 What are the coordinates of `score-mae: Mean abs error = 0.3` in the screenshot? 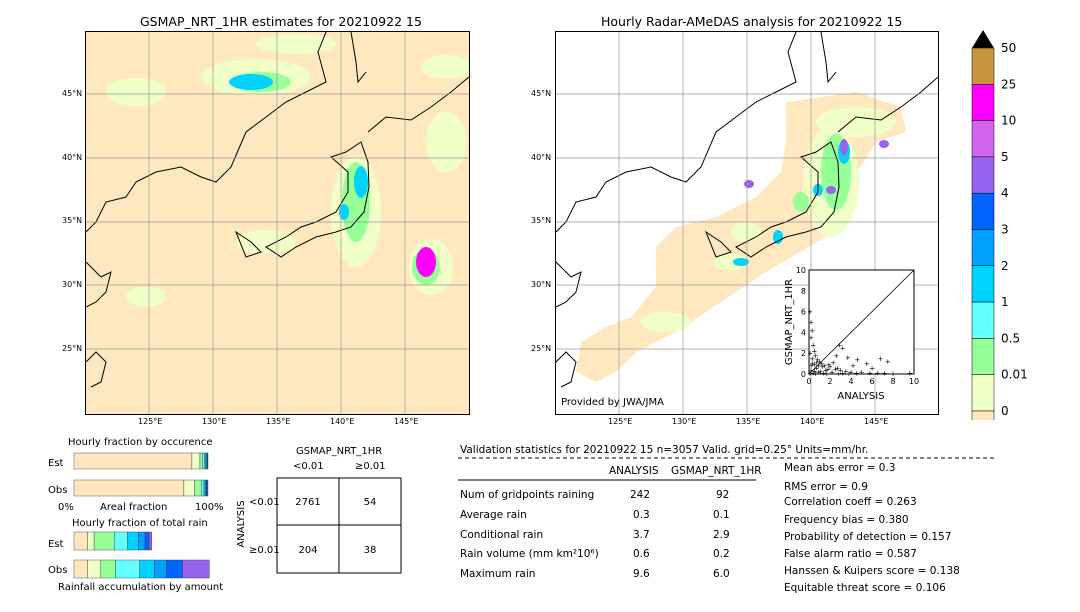 It's located at (840, 468).